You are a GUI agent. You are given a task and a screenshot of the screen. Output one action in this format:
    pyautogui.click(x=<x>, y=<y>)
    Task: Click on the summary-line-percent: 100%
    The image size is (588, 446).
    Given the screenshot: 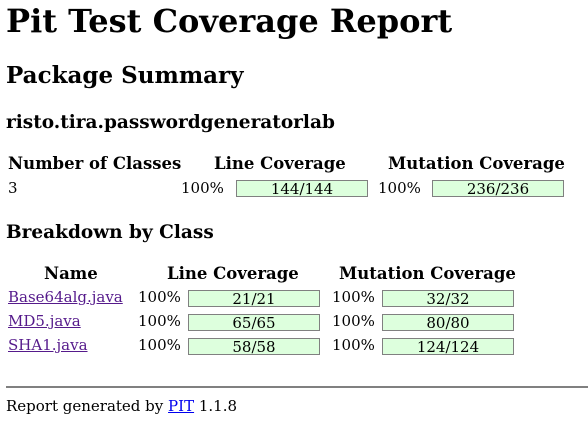 What is the action you would take?
    pyautogui.click(x=202, y=188)
    